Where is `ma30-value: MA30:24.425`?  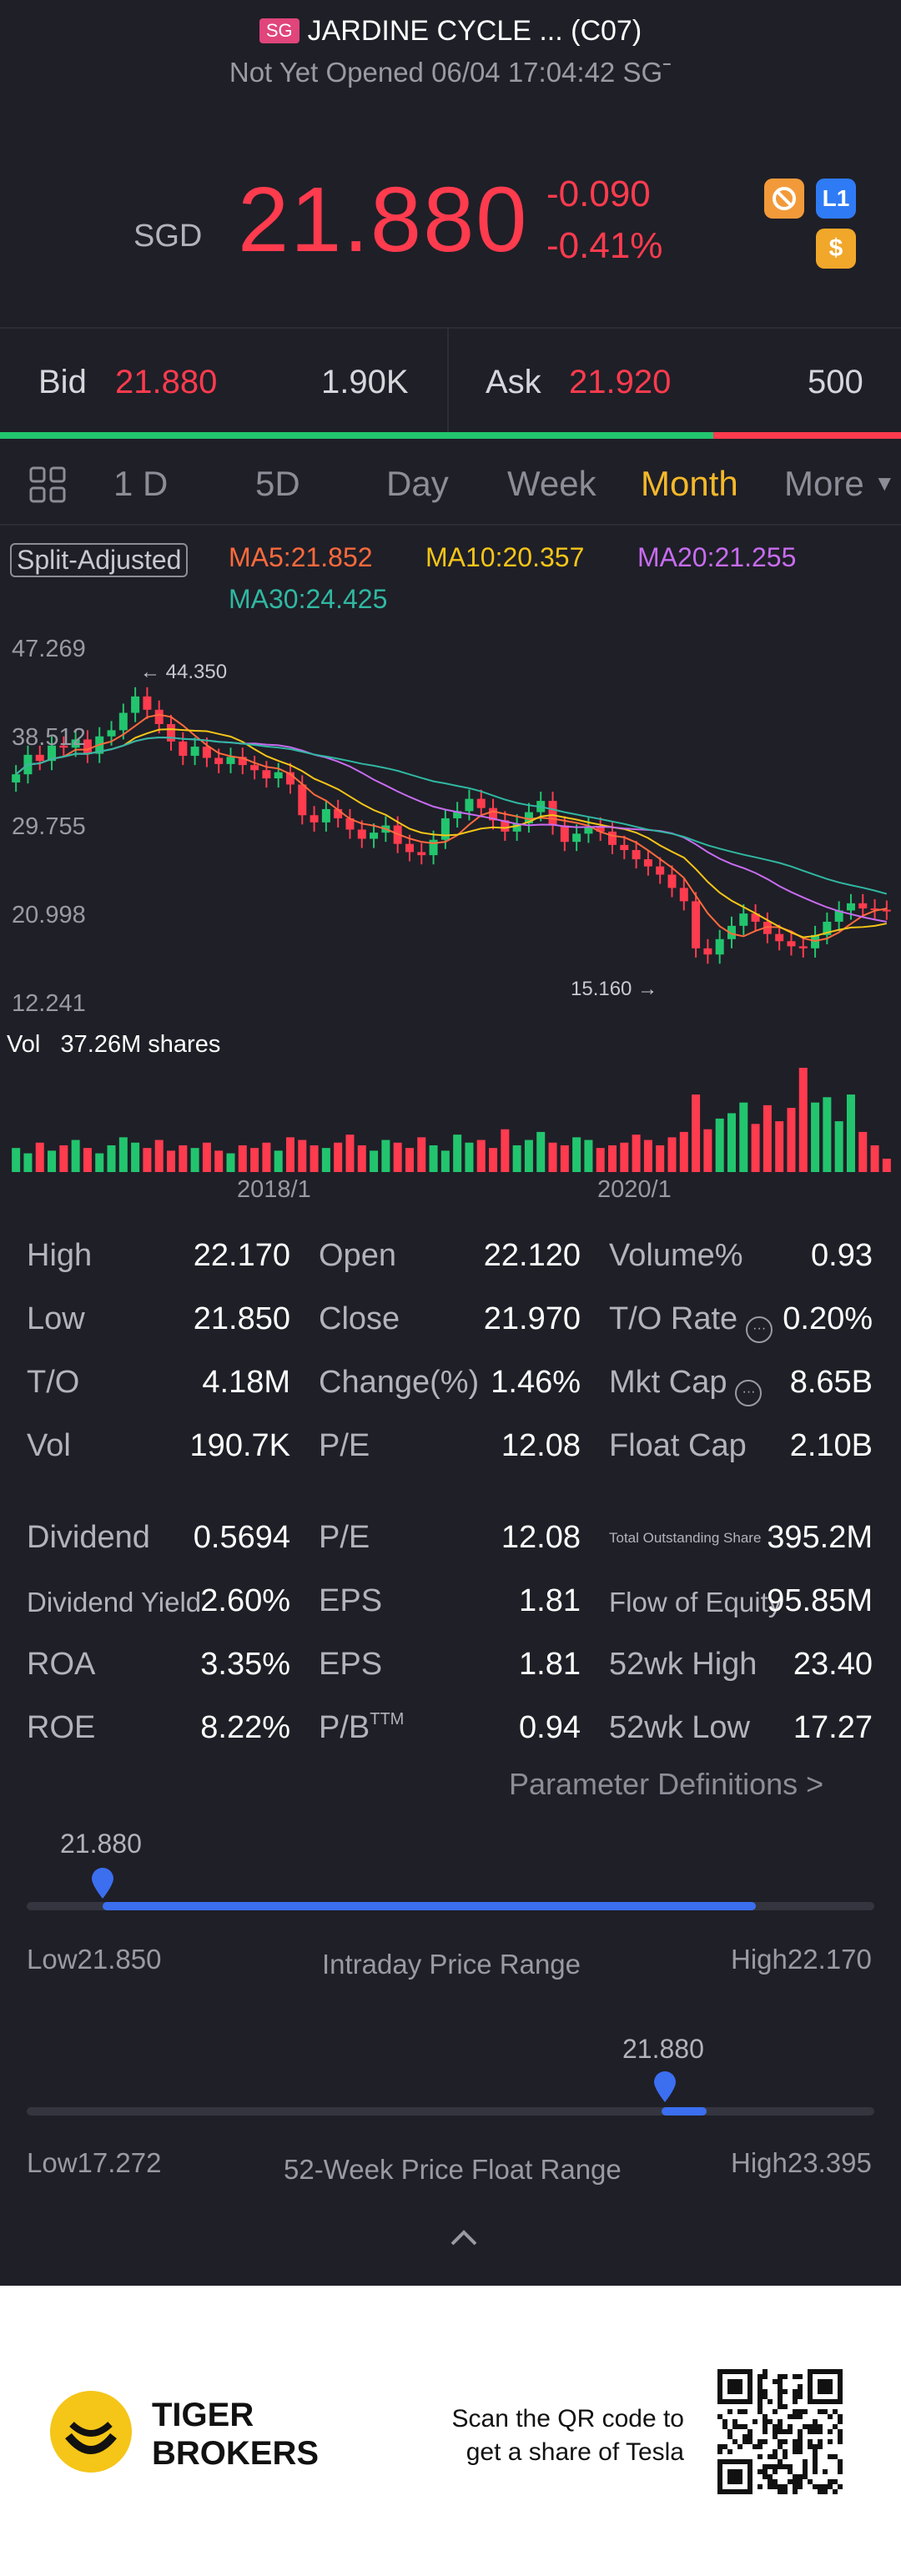 ma30-value: MA30:24.425 is located at coordinates (309, 599).